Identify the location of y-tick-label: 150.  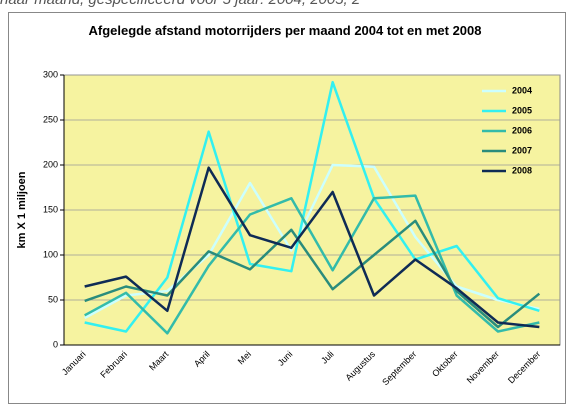
(50, 209).